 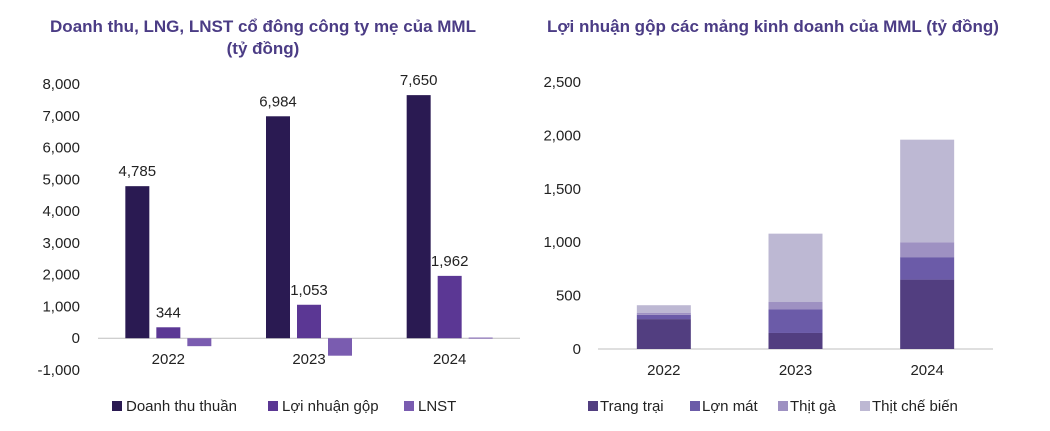 I want to click on chart1-xtick-label: 2023, so click(x=308, y=359).